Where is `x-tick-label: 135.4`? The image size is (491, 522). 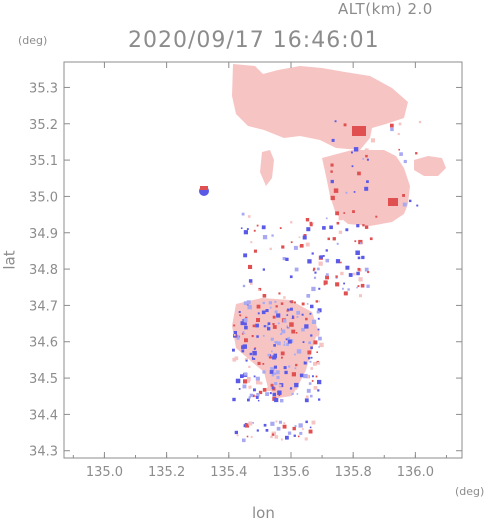 x-tick-label: 135.4 is located at coordinates (228, 472).